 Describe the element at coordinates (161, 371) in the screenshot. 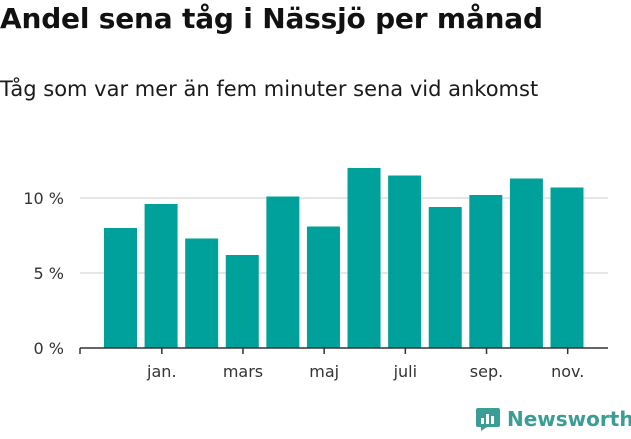

I see `x-tick-label: jan.` at that location.